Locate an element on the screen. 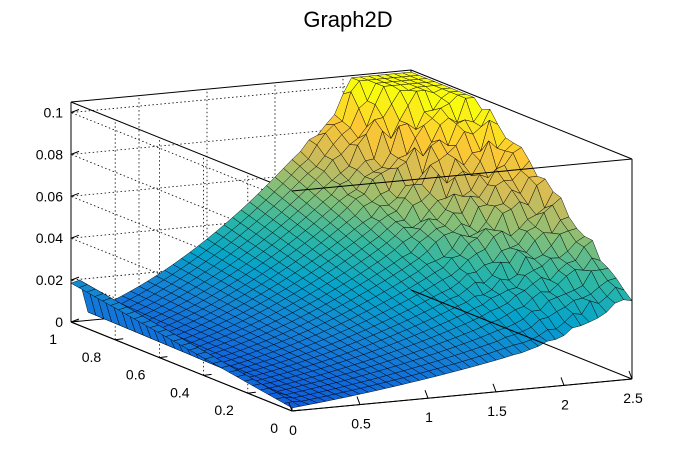  chart-title: Graph2D is located at coordinates (347, 19).